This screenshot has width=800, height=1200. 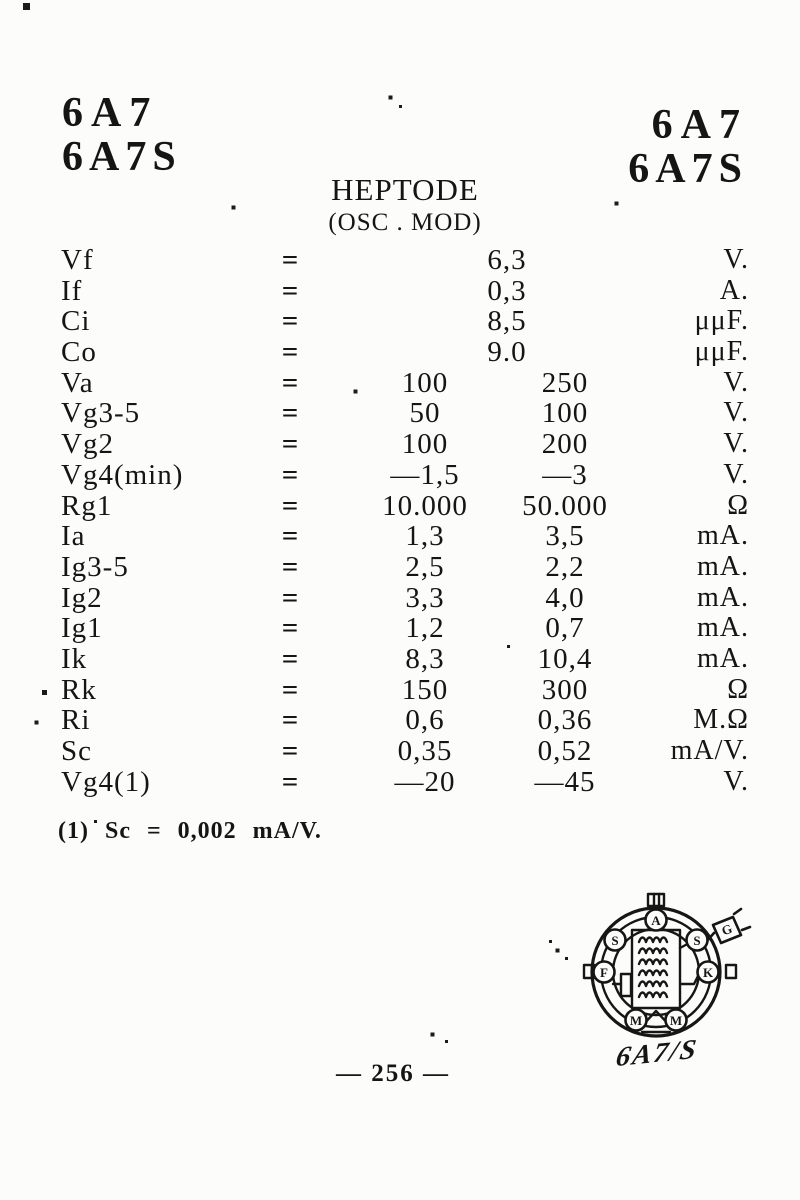 What do you see at coordinates (425, 689) in the screenshot?
I see `value-col1: 150` at bounding box center [425, 689].